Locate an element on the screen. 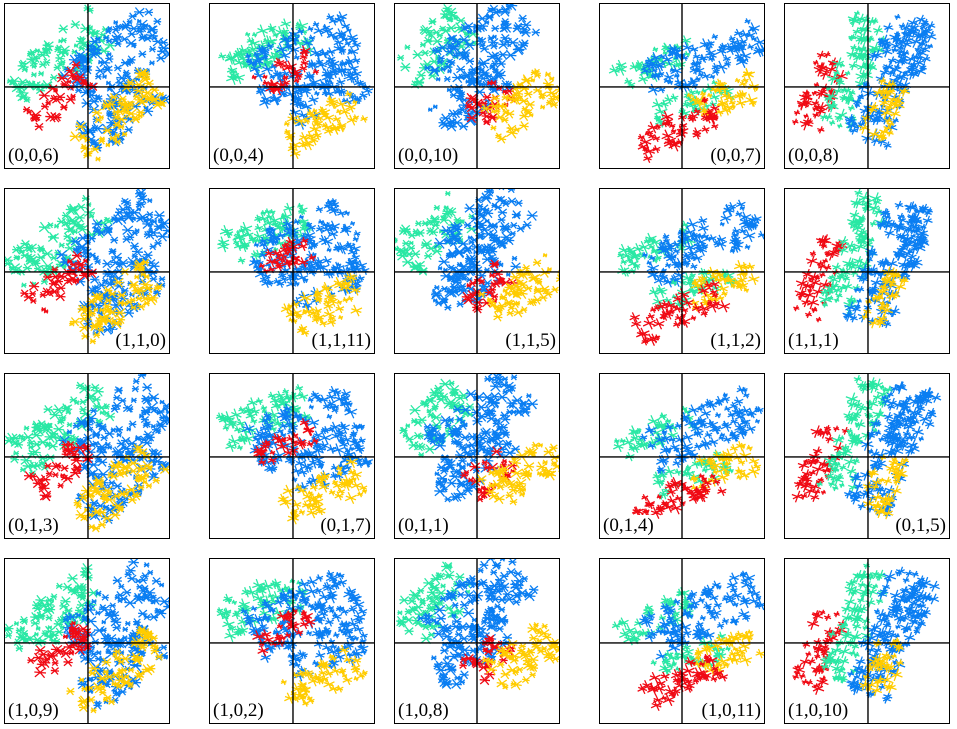 The image size is (957, 729). panel-label: (1,0,10) is located at coordinates (818, 711).